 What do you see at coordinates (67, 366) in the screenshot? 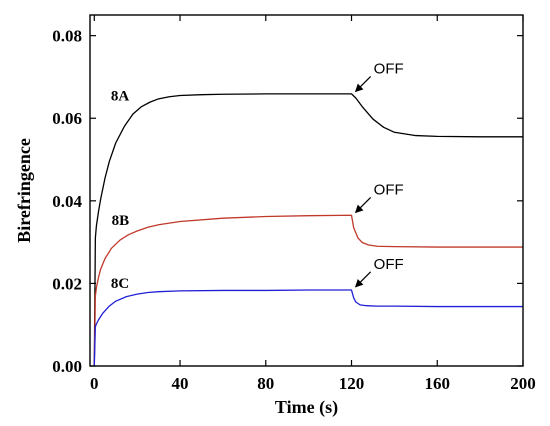
I see `y-tick-label: 0.00` at bounding box center [67, 366].